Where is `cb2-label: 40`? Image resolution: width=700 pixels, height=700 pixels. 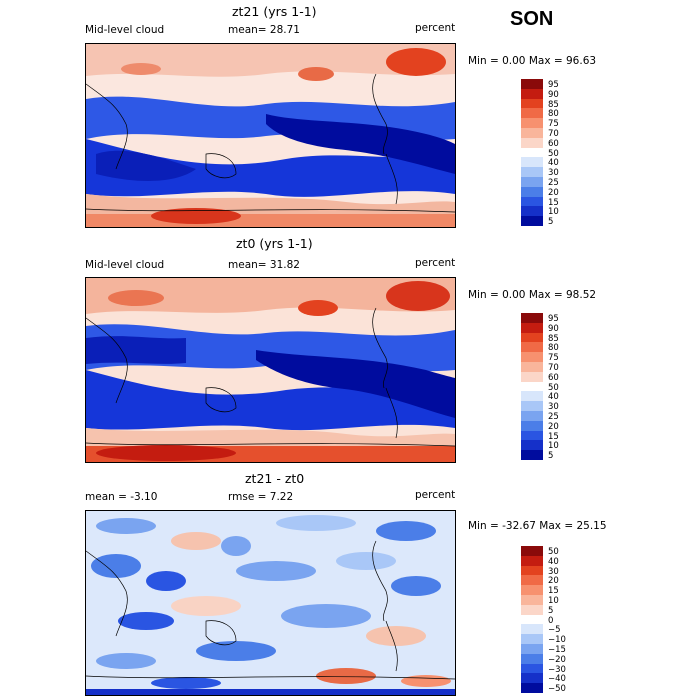
cb2-label: 40 is located at coordinates (553, 397).